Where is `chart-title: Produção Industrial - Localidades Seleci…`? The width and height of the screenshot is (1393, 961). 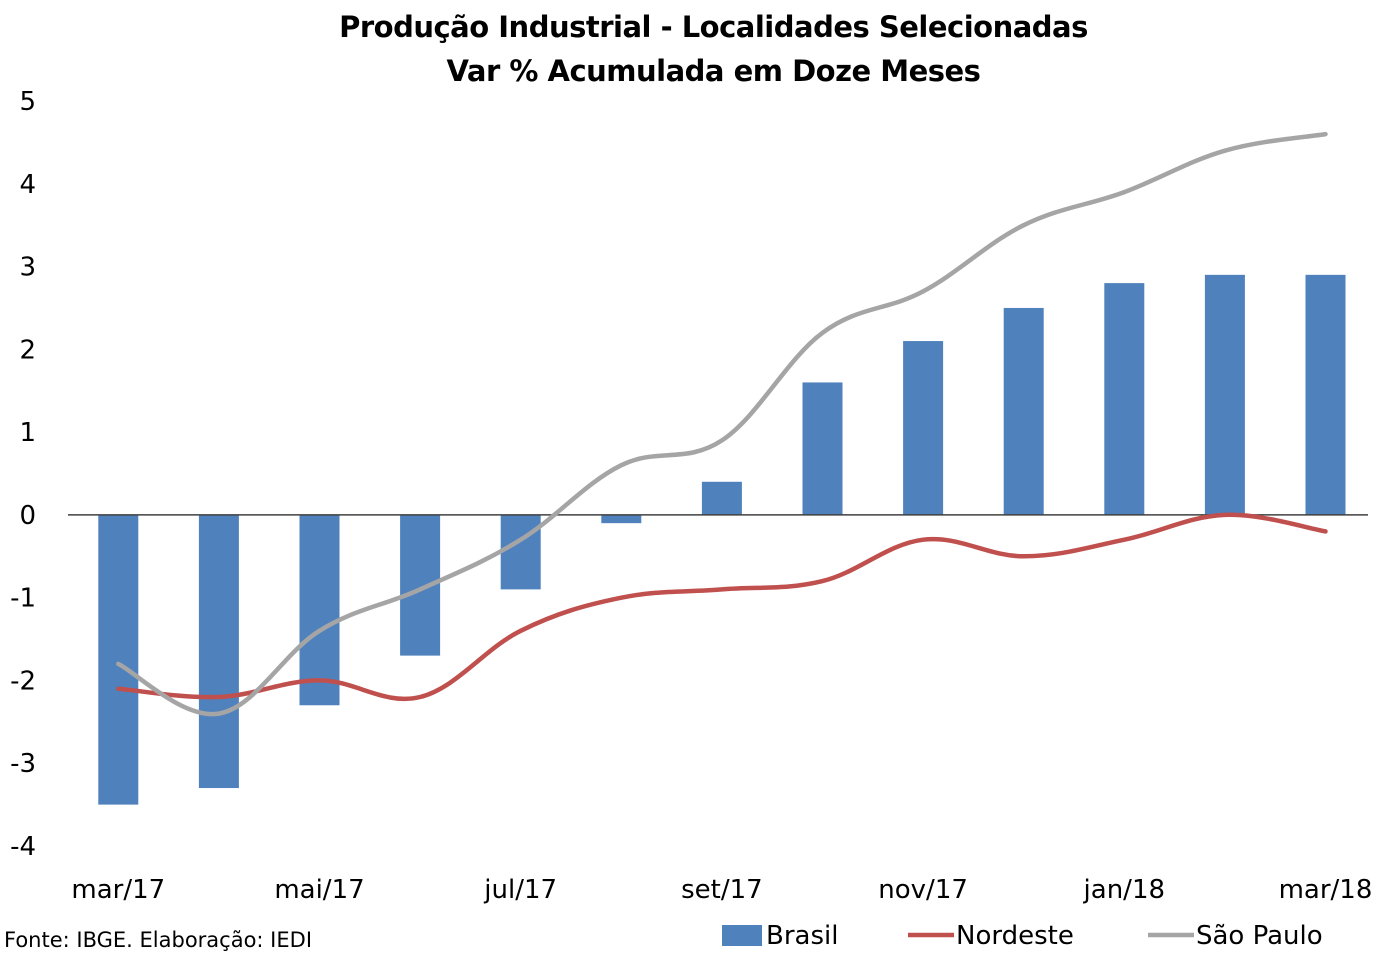 chart-title: Produção Industrial - Localidades Seleci… is located at coordinates (713, 27).